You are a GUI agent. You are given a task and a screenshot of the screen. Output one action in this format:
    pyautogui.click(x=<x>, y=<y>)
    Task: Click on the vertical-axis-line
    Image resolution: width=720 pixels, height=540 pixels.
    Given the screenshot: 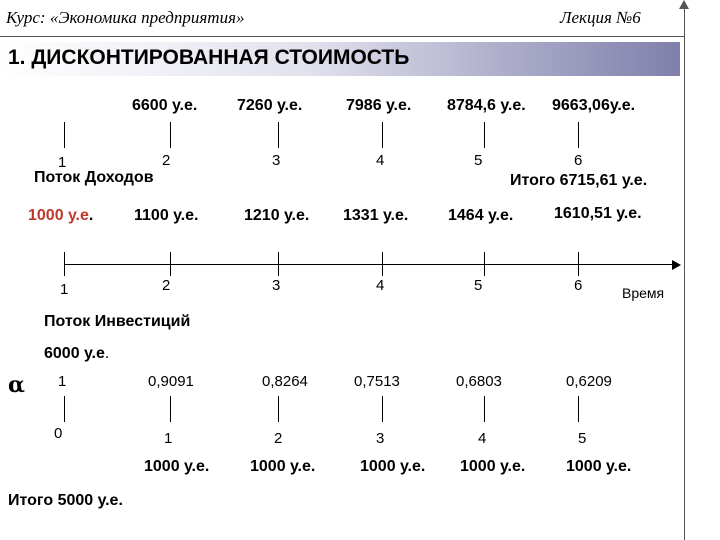 What is the action you would take?
    pyautogui.click(x=684, y=274)
    